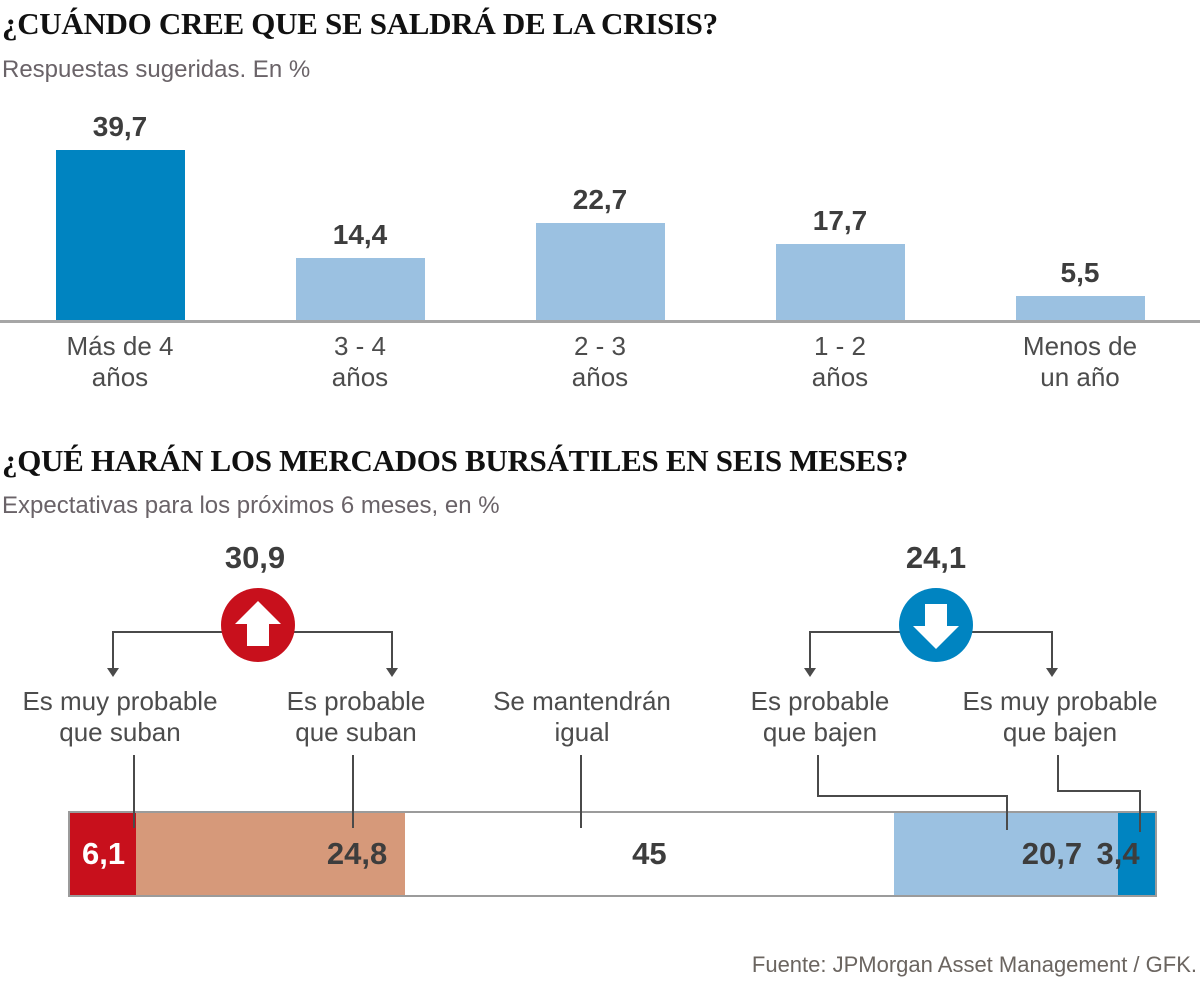  Describe the element at coordinates (840, 361) in the screenshot. I see `category-label: 1 - 2 años` at that location.